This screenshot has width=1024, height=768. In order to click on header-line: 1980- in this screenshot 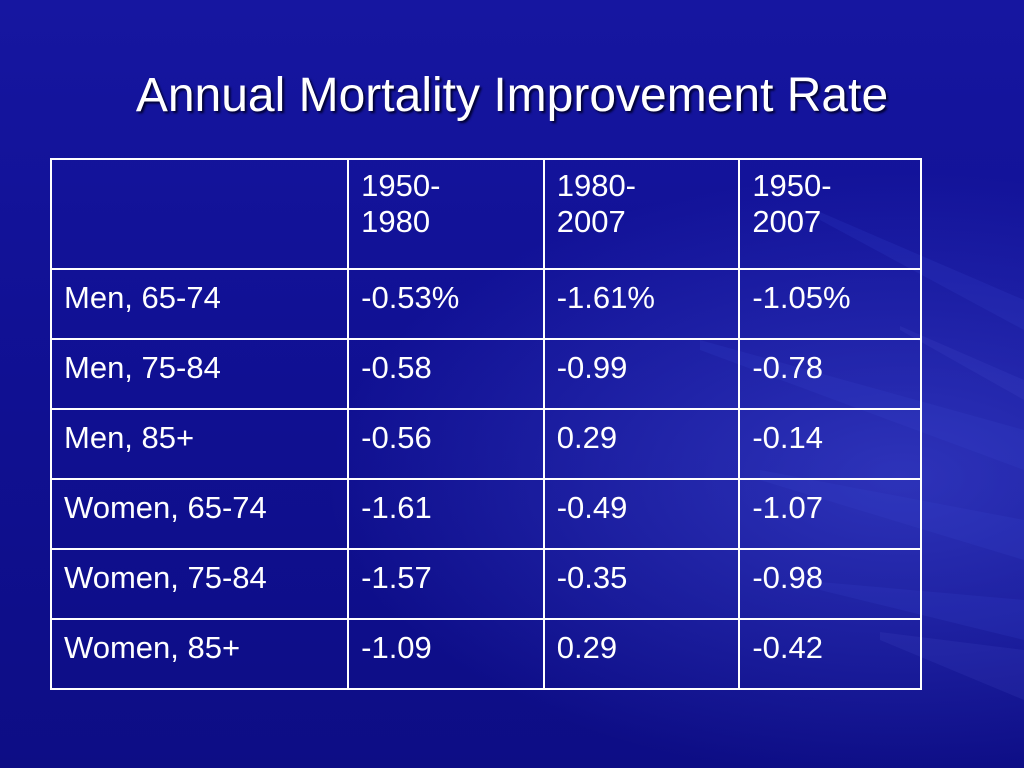, I will do `click(596, 185)`.